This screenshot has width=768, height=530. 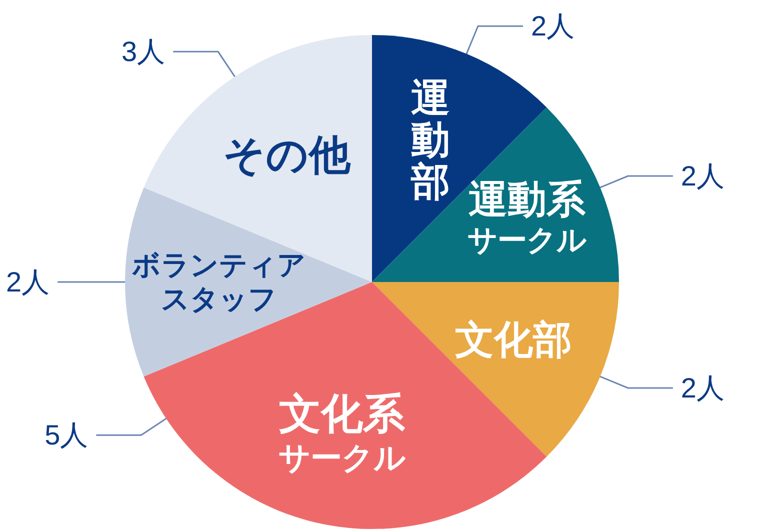 What do you see at coordinates (513, 340) in the screenshot?
I see `slice-label: 文化部` at bounding box center [513, 340].